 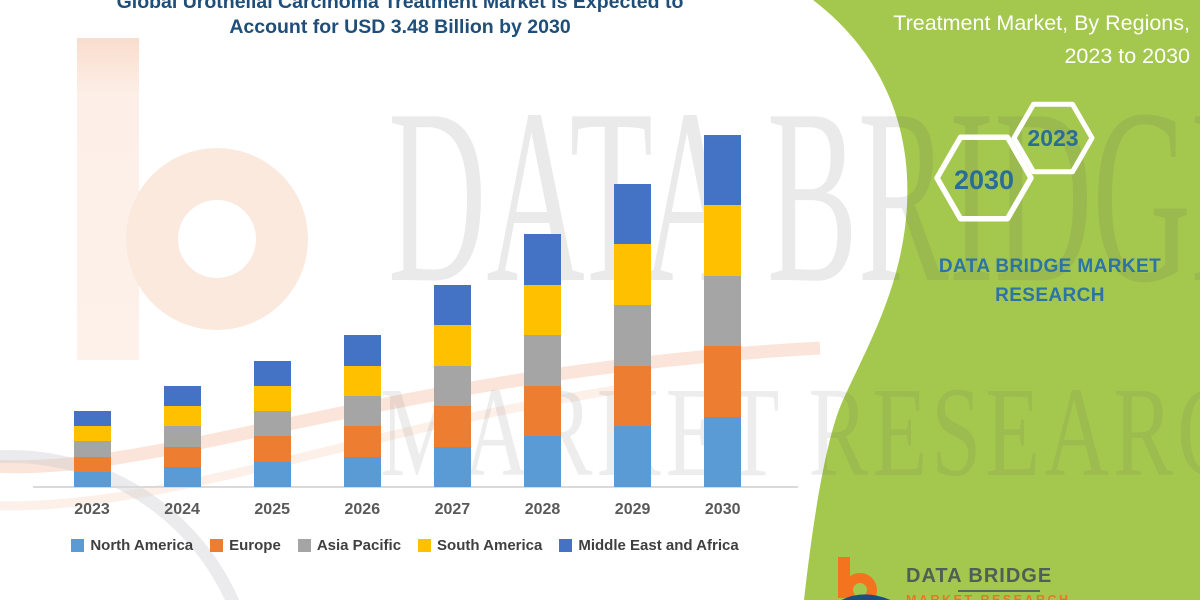 I want to click on bar-segment-2026-north-america, so click(x=362, y=471).